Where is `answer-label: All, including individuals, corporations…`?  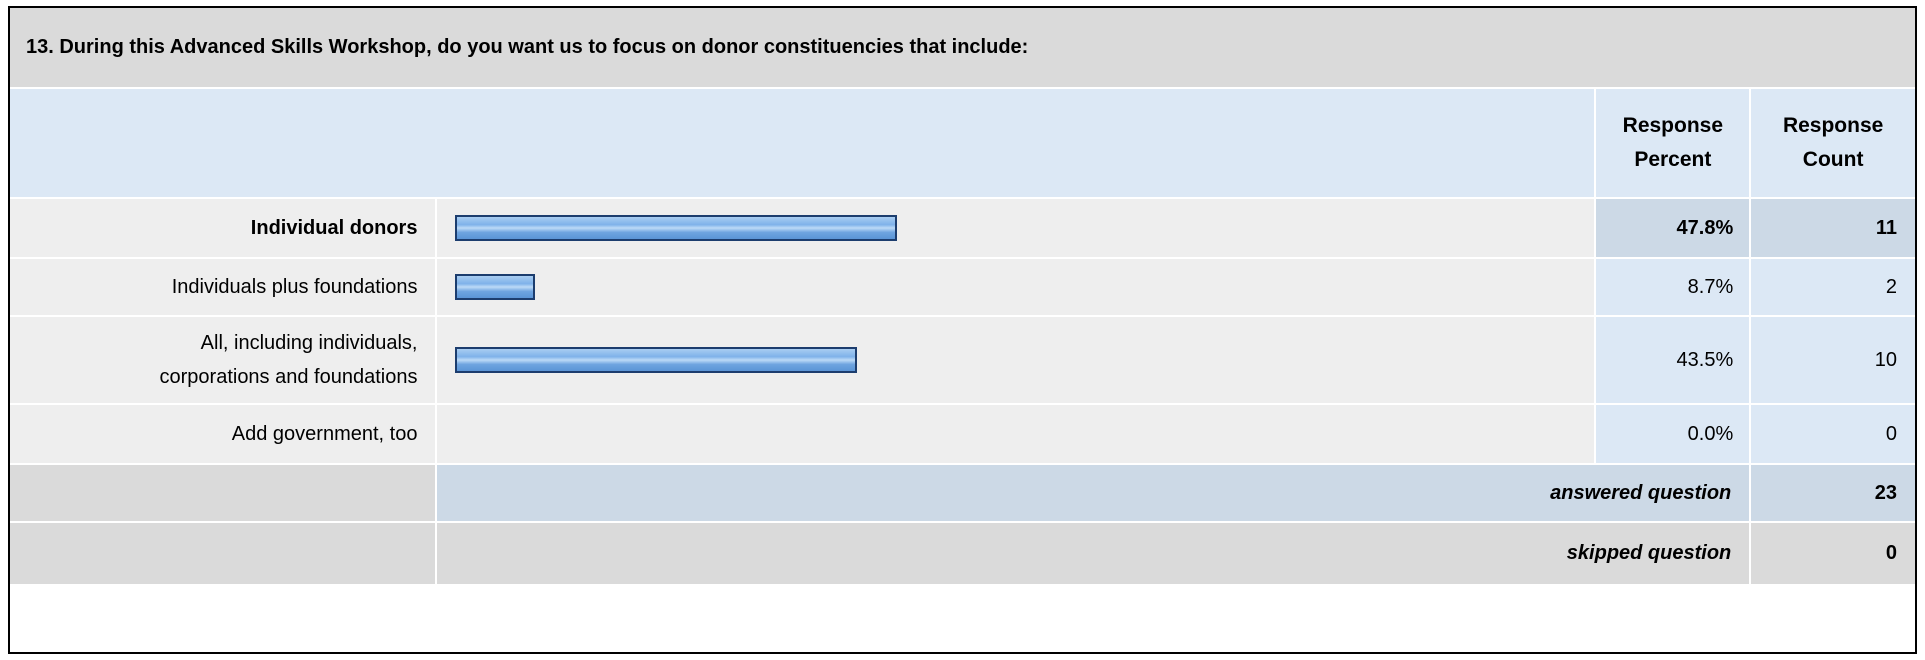
answer-label: All, including individuals, corporations… is located at coordinates (223, 359).